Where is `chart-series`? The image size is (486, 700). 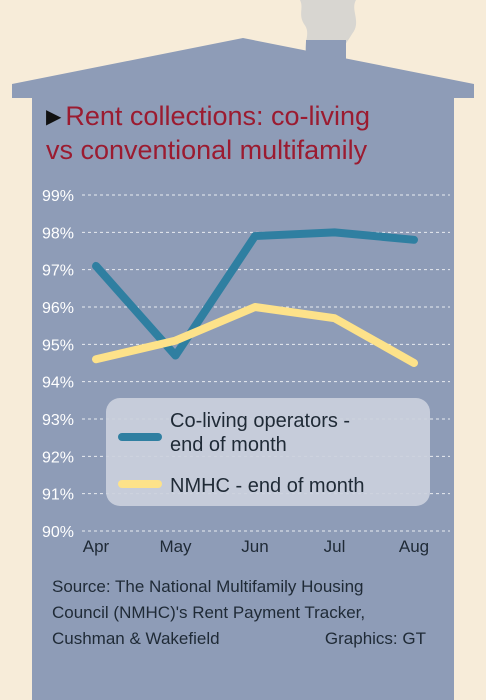
chart-series is located at coordinates (255, 297).